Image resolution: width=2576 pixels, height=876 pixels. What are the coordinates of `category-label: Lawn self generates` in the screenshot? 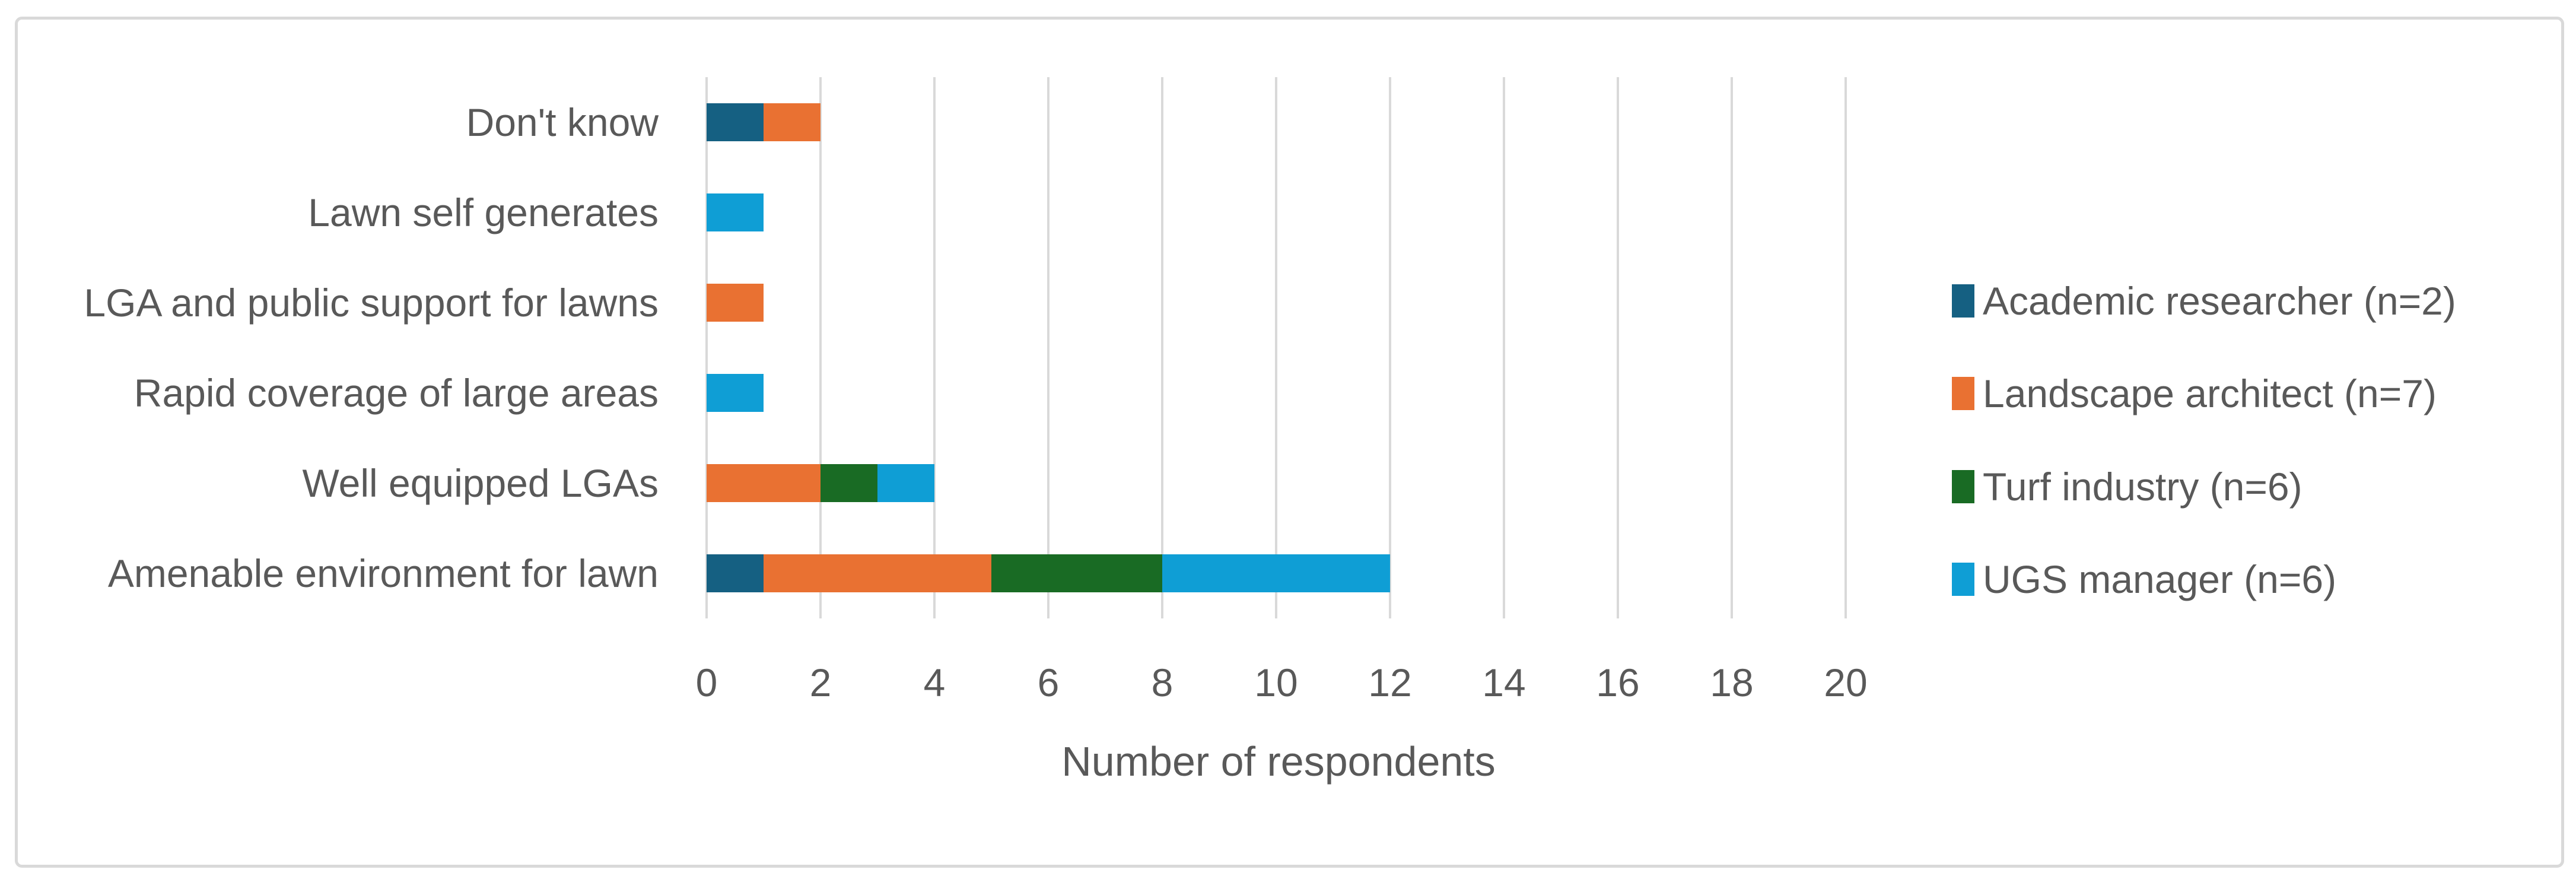 It's located at (483, 213).